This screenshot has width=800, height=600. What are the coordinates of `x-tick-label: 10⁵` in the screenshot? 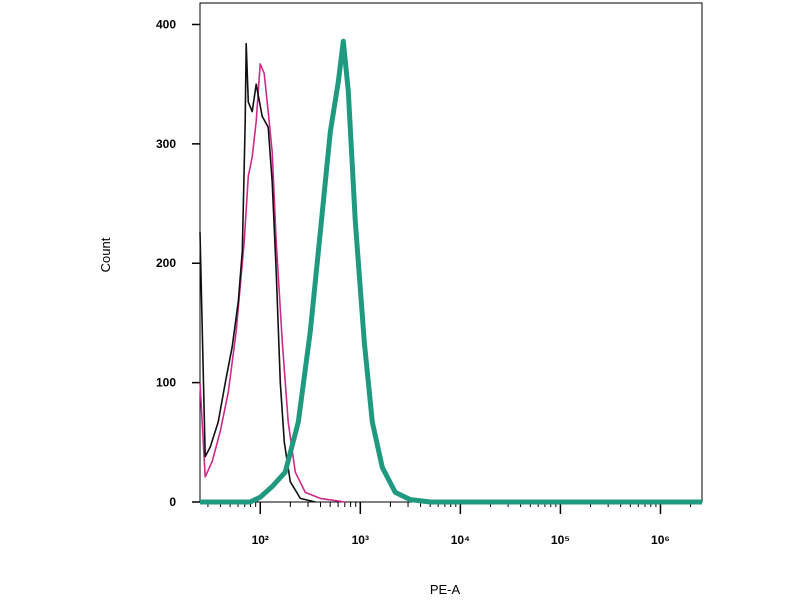 It's located at (560, 540).